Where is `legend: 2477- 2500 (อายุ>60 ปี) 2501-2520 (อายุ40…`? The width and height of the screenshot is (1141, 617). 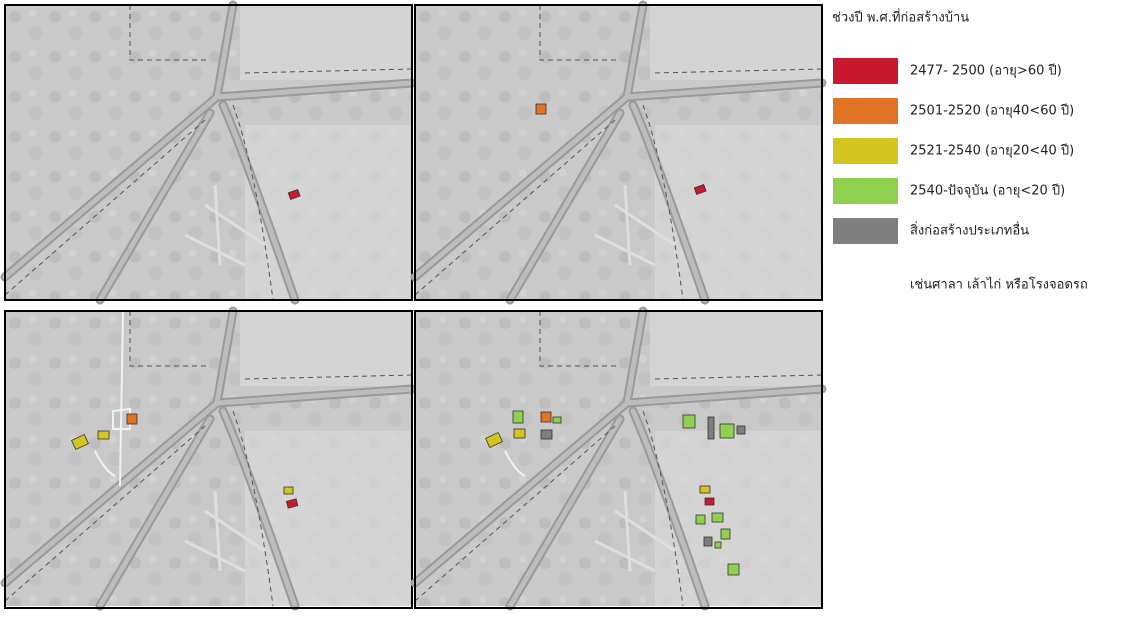
legend: 2477- 2500 (อายุ>60 ปี) 2501-2520 (อายุ40… is located at coordinates (953, 151).